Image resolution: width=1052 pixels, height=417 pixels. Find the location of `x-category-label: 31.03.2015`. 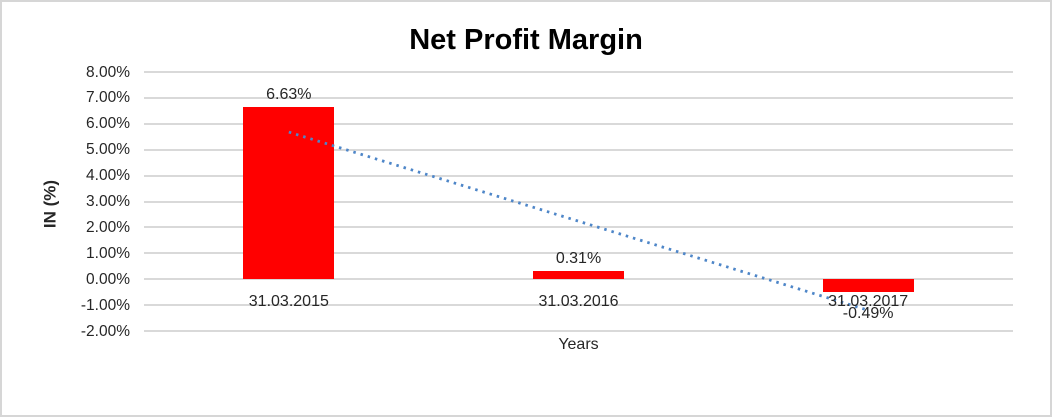

x-category-label: 31.03.2015 is located at coordinates (288, 302).